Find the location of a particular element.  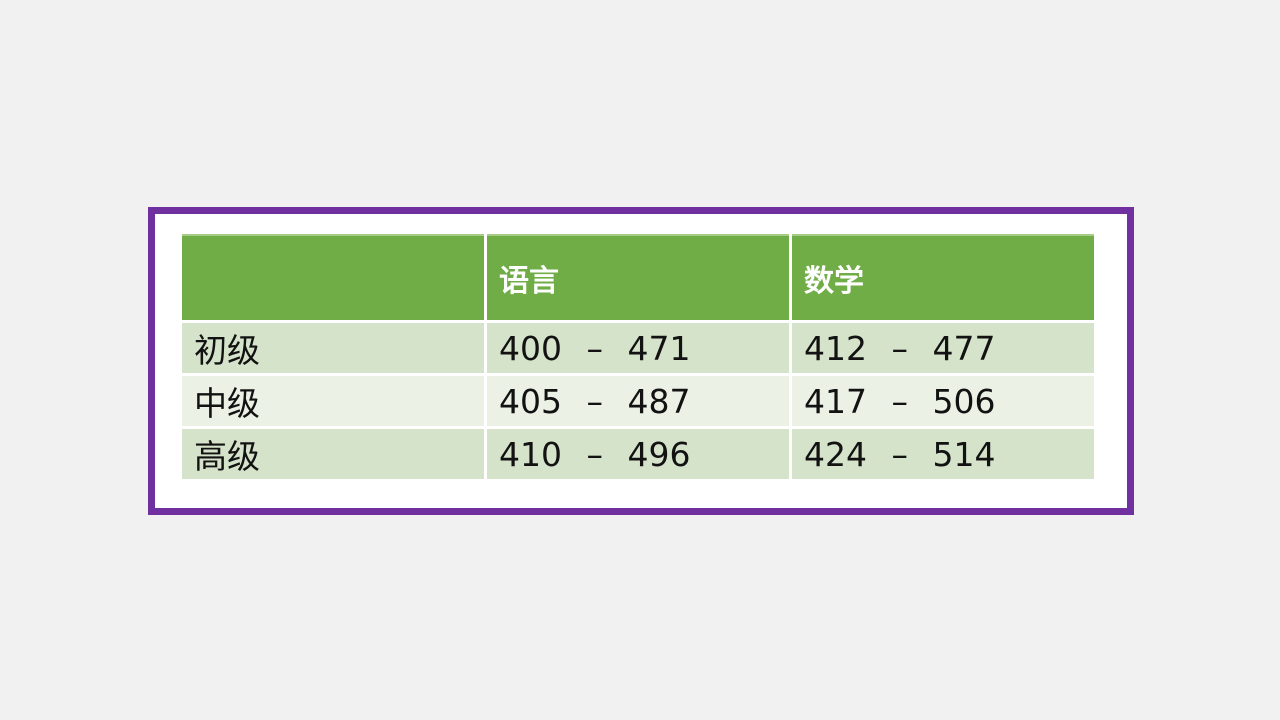

score-cell-advanced-language: 410 – 496 is located at coordinates (638, 454).